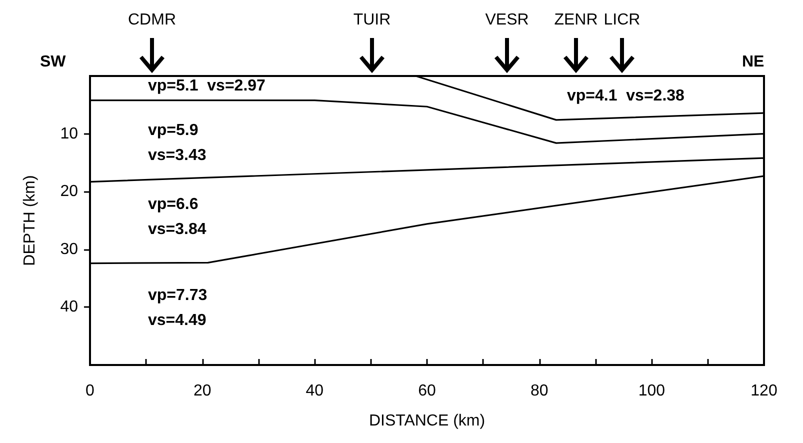 This screenshot has height=443, width=803. I want to click on text: NE, so click(753, 62).